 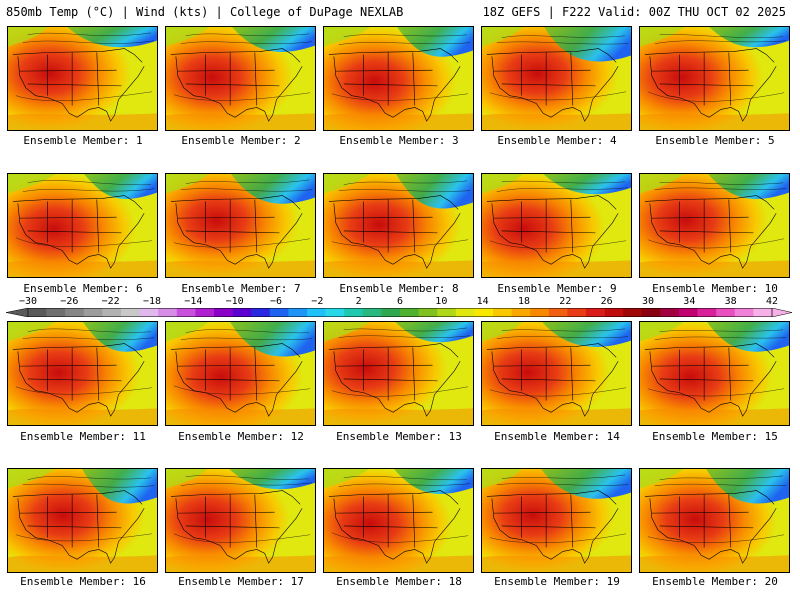 What do you see at coordinates (69, 301) in the screenshot?
I see `colorbar-tick-label: −26` at bounding box center [69, 301].